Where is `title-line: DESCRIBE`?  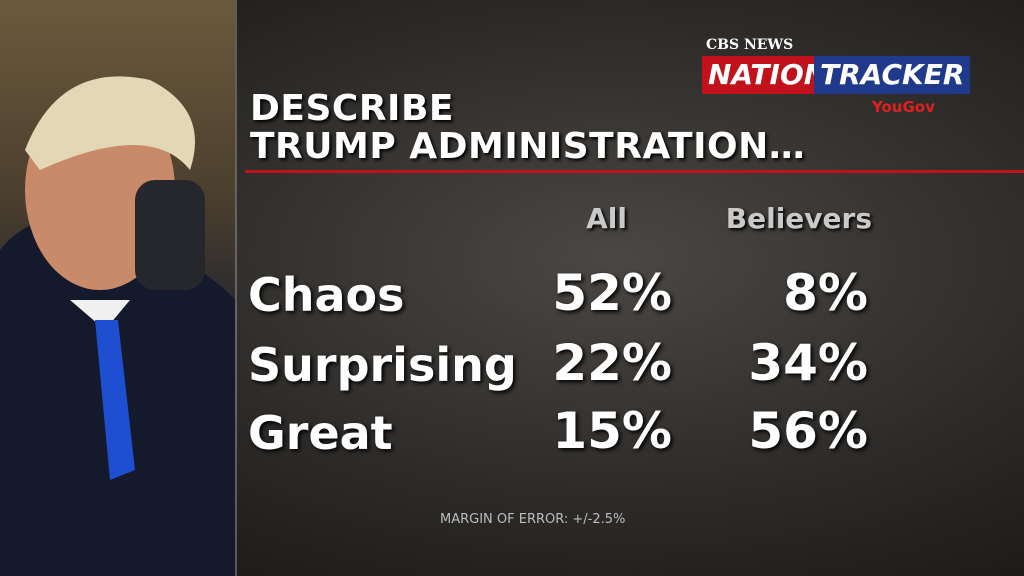 title-line: DESCRIBE is located at coordinates (352, 108).